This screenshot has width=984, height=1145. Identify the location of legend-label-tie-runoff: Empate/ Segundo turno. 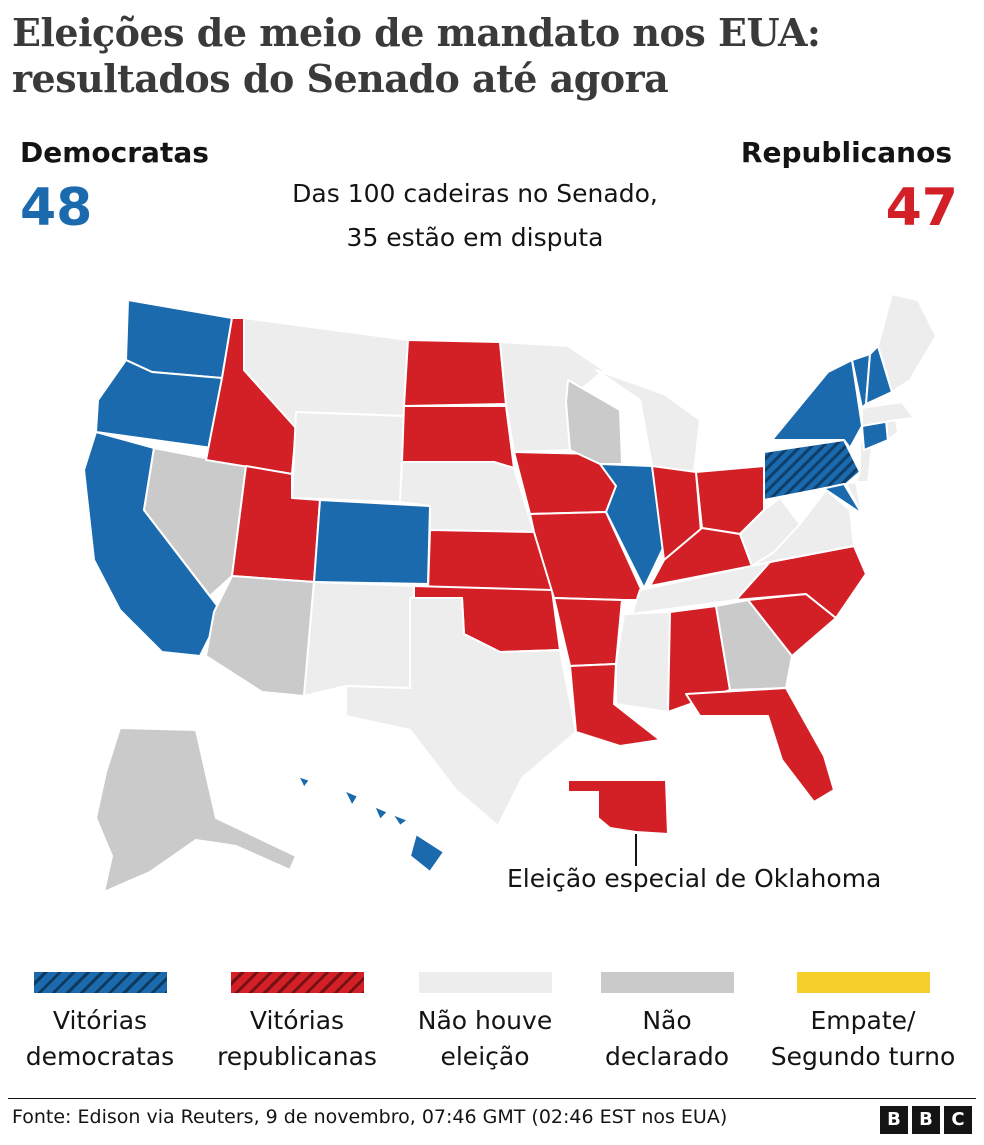
(863, 1039).